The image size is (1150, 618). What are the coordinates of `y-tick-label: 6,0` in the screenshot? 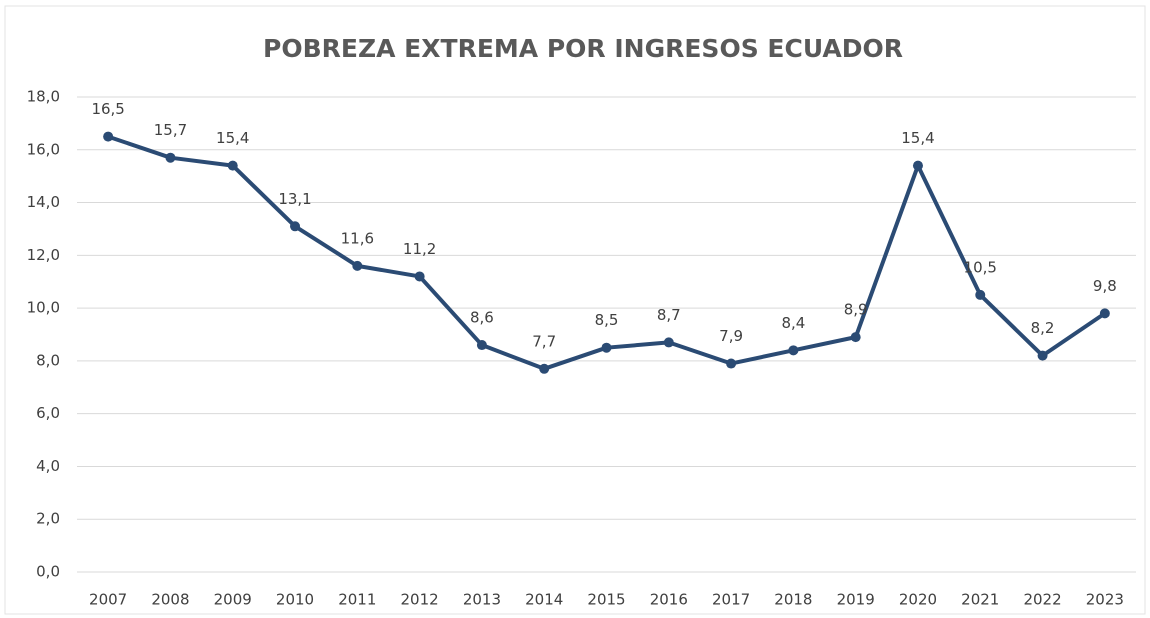 It's located at (48, 413).